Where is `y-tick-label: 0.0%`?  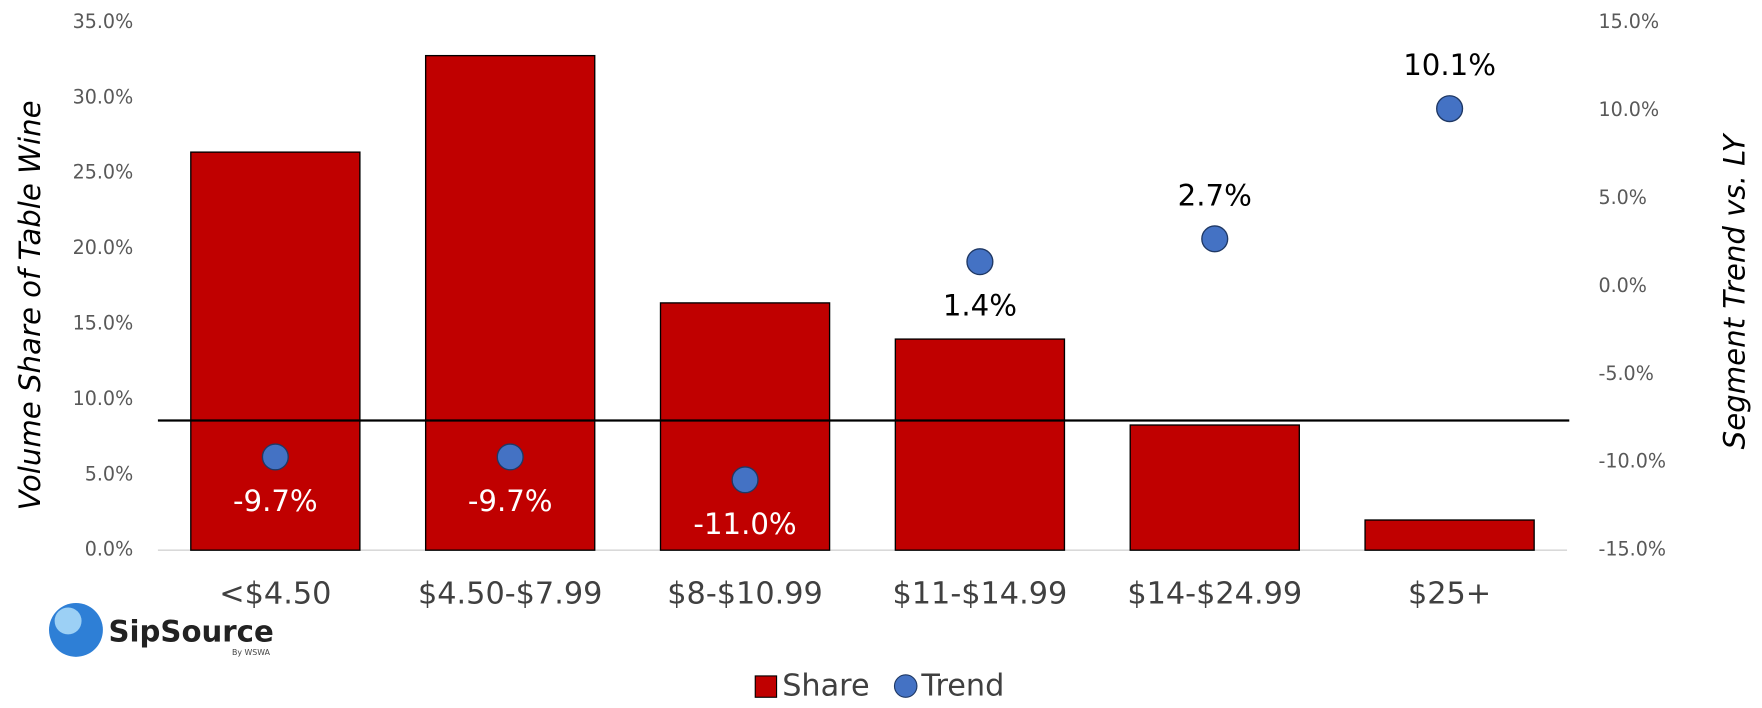
y-tick-label: 0.0% is located at coordinates (109, 550).